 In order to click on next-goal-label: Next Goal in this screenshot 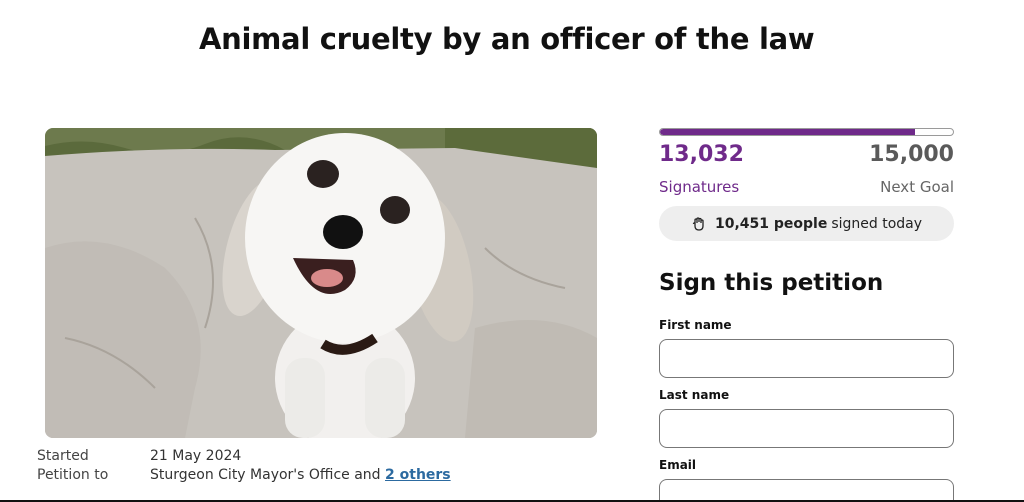, I will do `click(917, 187)`.